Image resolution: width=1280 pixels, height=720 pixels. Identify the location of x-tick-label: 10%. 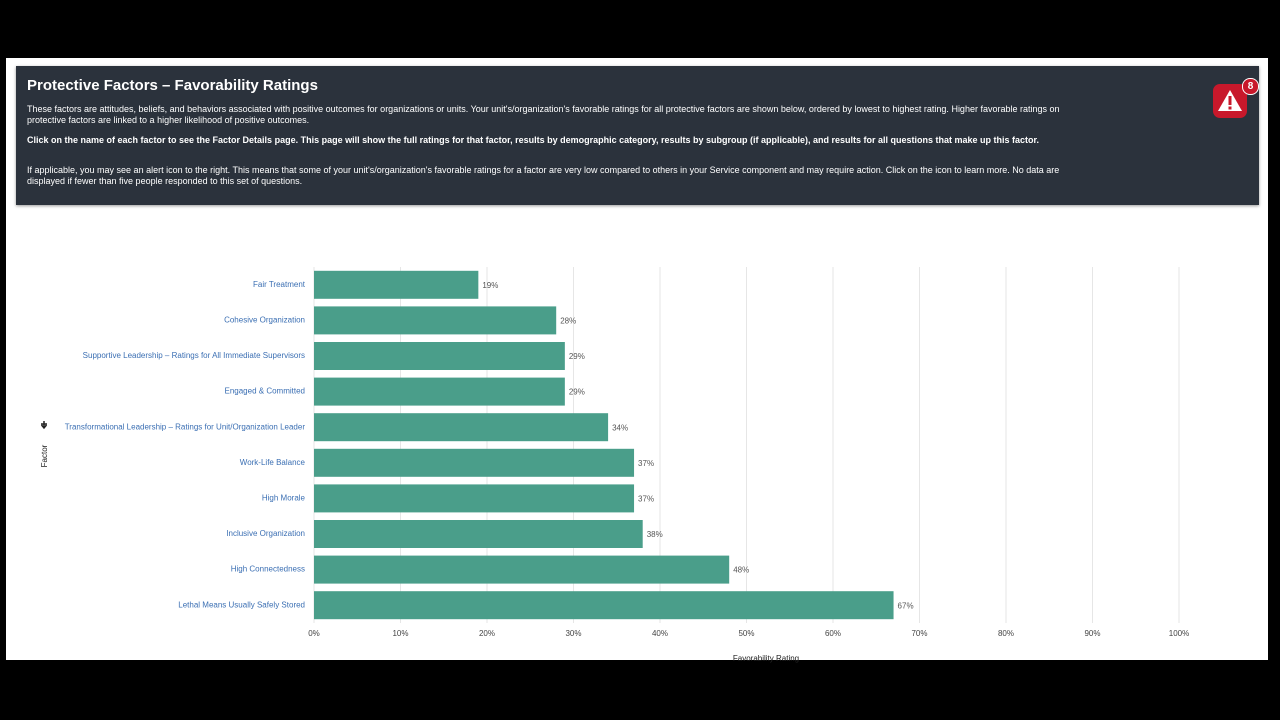
(400, 633).